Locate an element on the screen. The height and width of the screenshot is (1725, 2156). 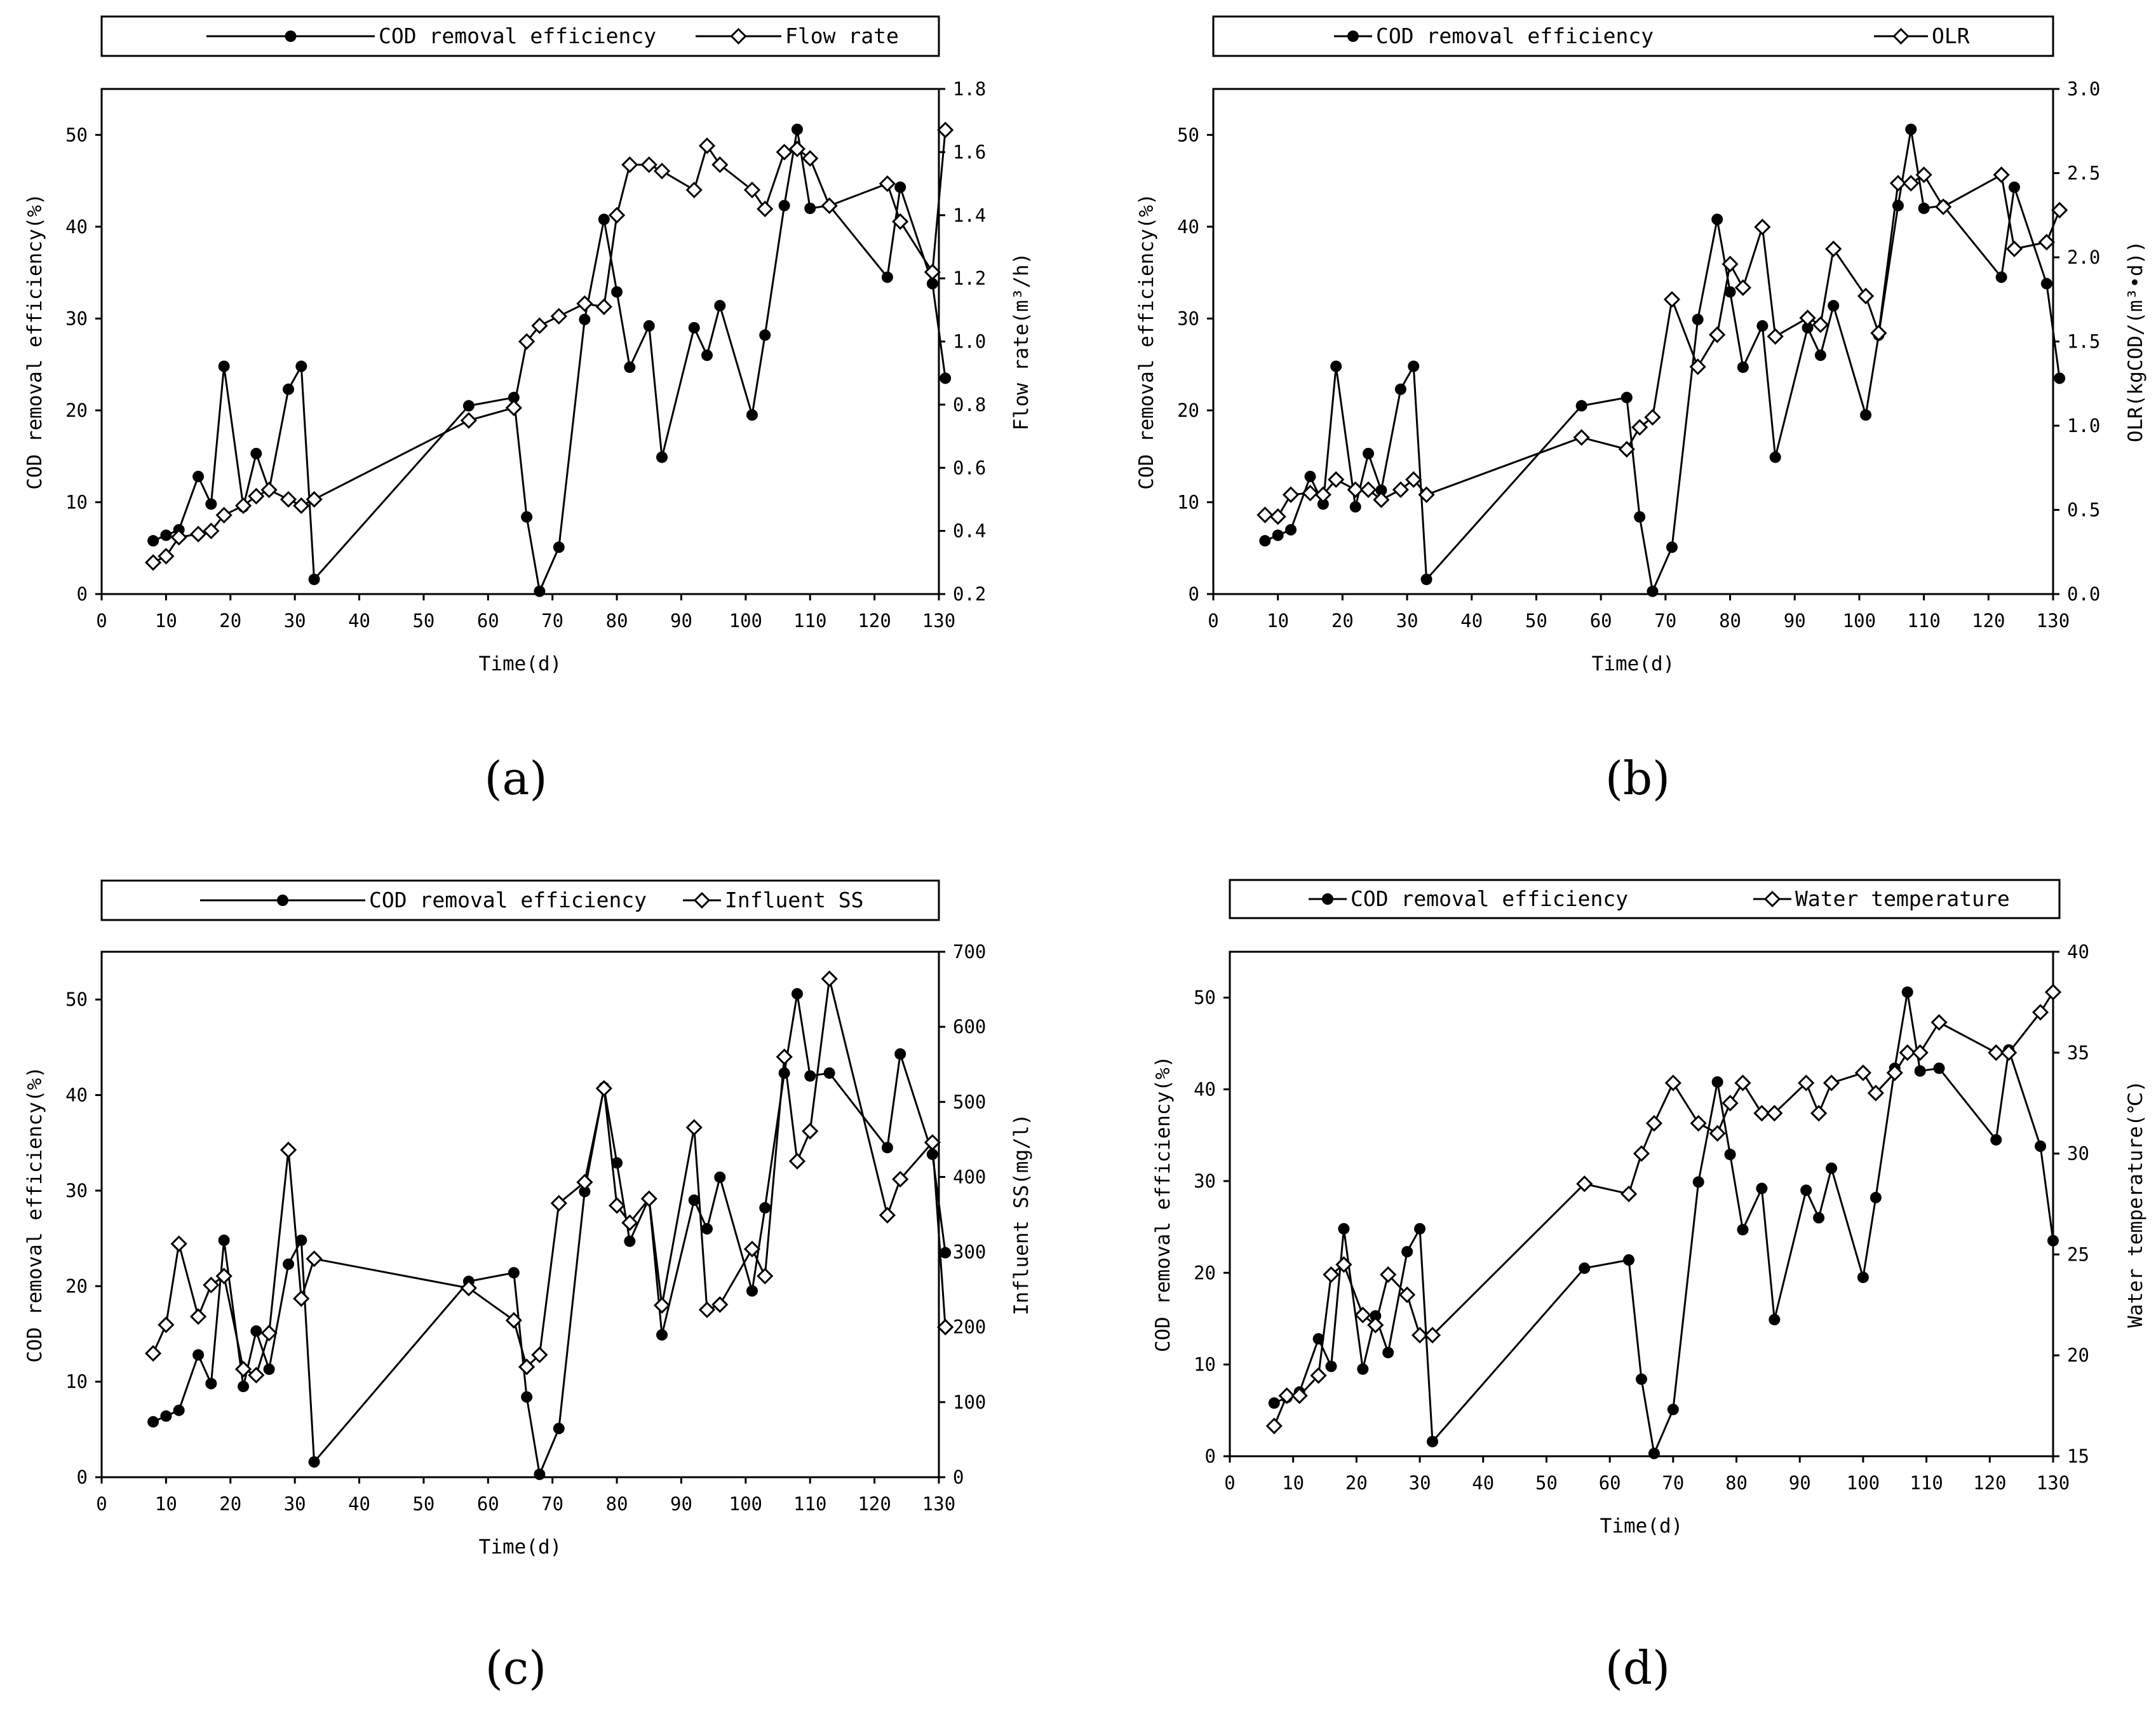
y2-tick-label: 0.0 is located at coordinates (2083, 594).